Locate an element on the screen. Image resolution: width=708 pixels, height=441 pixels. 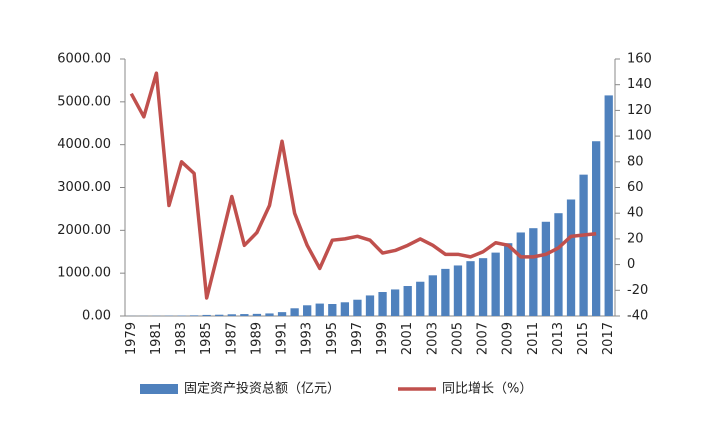
x-tick-label: 2017 is located at coordinates (608, 338).